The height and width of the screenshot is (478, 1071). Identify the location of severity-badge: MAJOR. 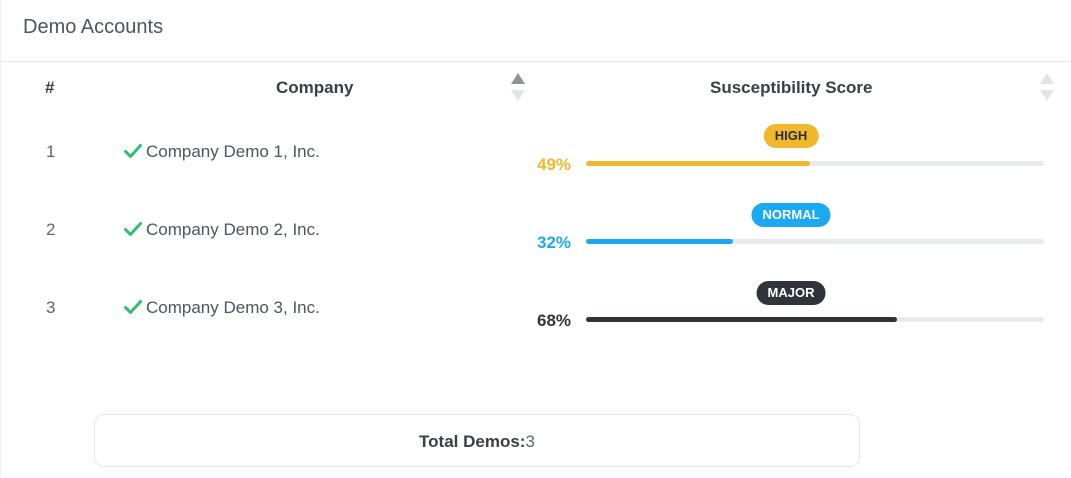
(791, 293).